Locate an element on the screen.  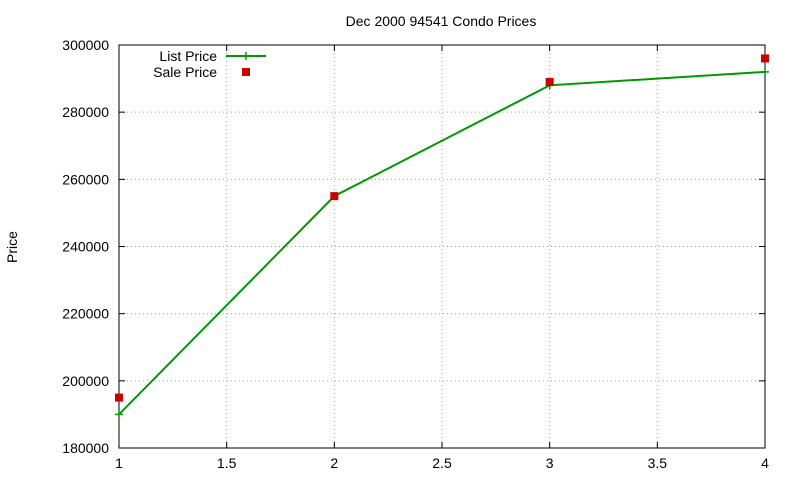
y-tick-label: 200000 is located at coordinates (85, 381).